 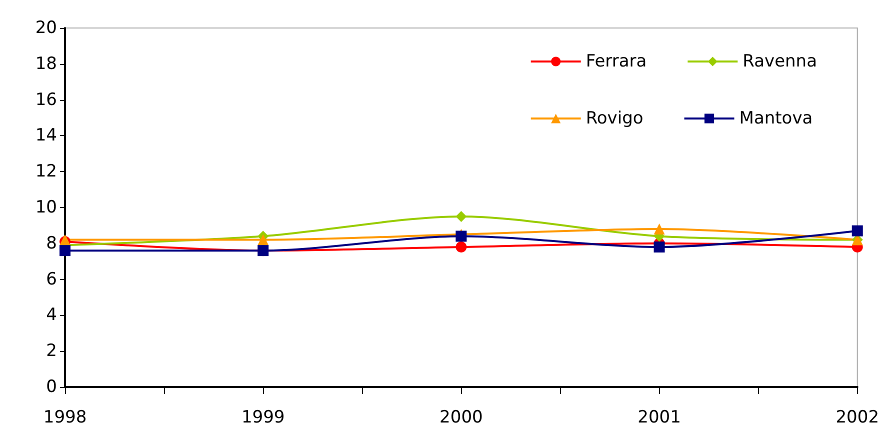 I want to click on y-tick-label: 20, so click(x=46, y=28).